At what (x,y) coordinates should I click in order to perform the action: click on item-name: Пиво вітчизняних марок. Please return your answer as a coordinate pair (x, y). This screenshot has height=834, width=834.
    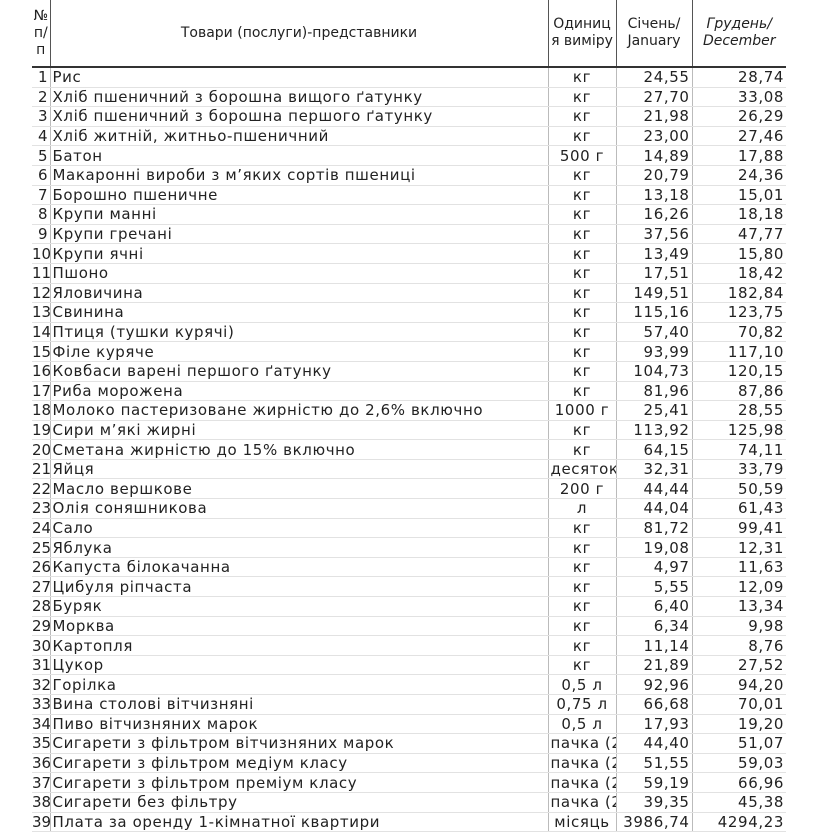
    Looking at the image, I should click on (298, 724).